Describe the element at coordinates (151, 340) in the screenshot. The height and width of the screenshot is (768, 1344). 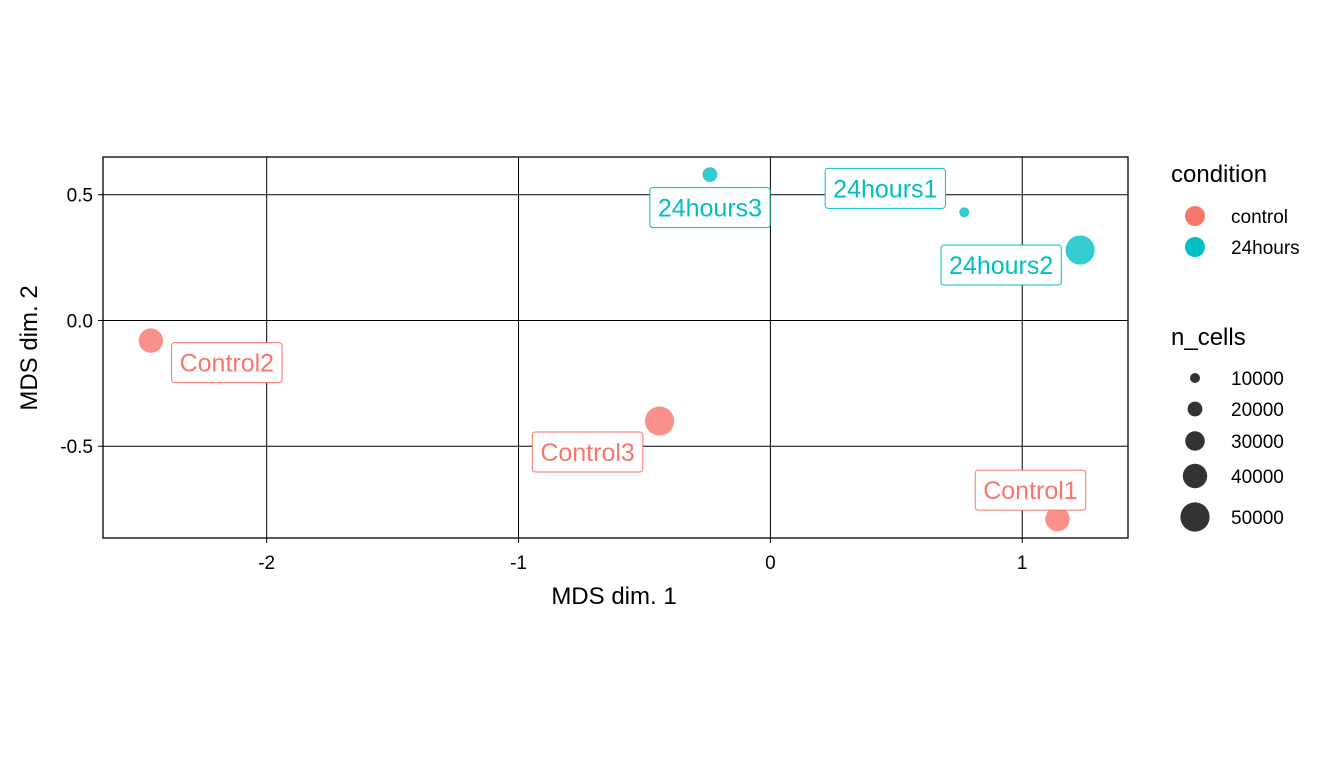
I see `data-point-control2` at that location.